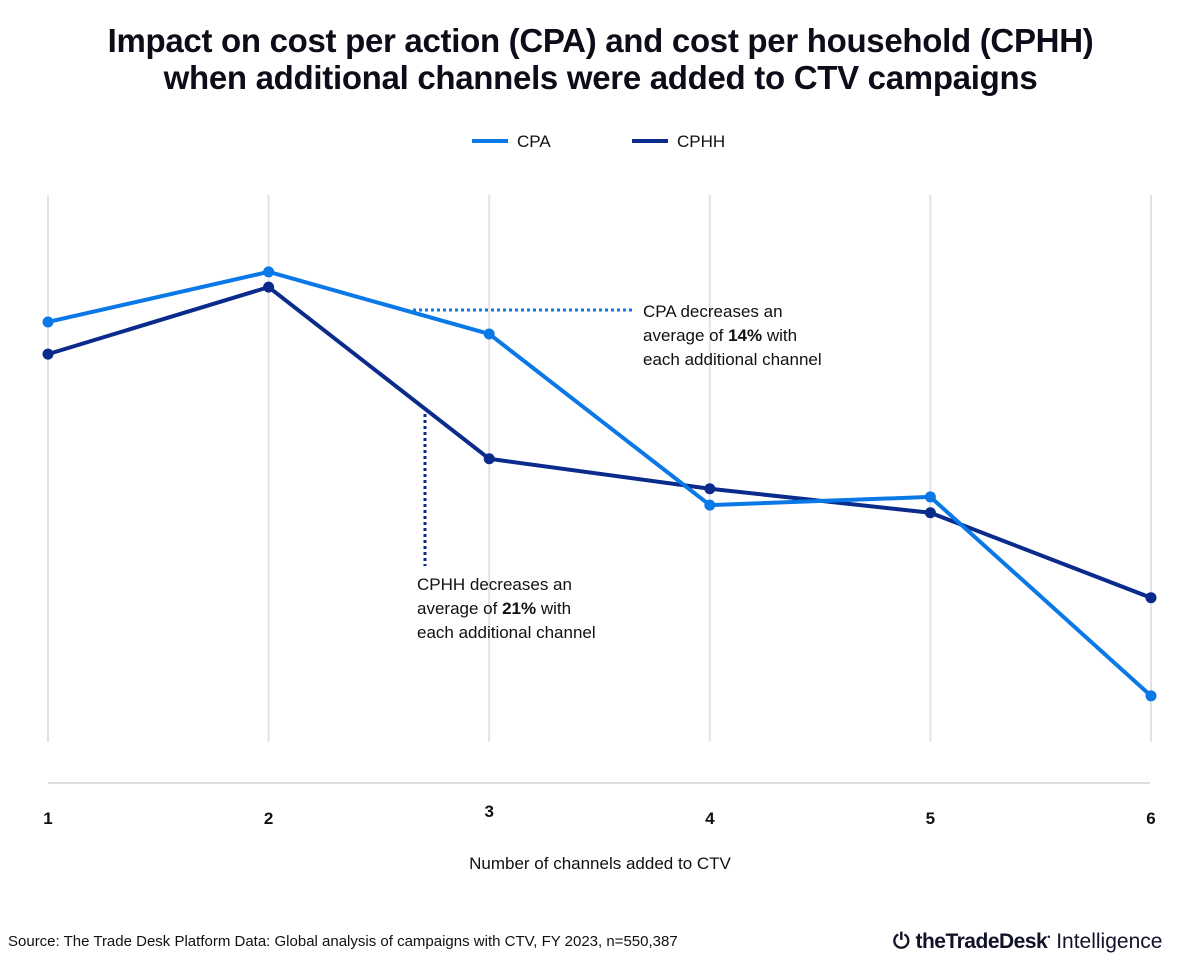 The width and height of the screenshot is (1201, 970). I want to click on x-tick-label: 4, so click(710, 818).